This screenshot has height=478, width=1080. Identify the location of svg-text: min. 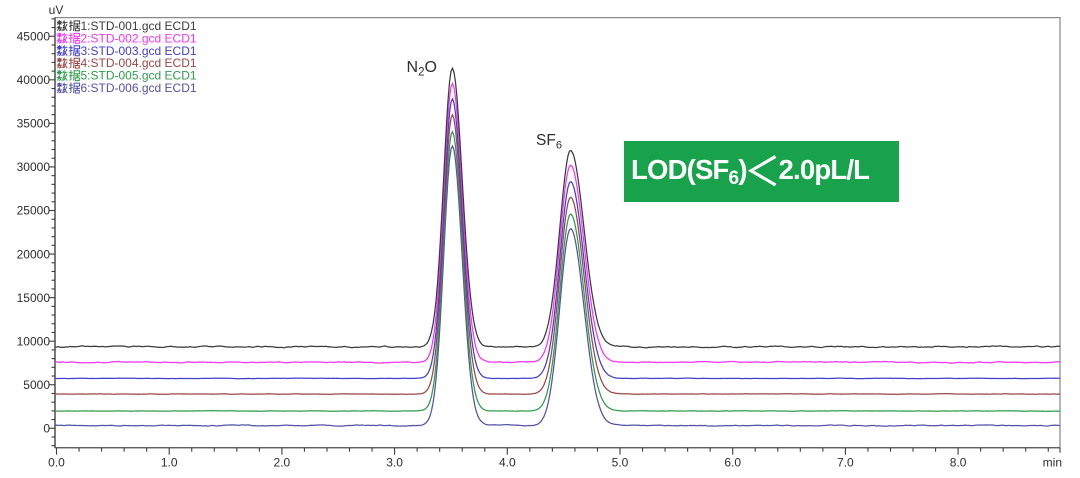
(1052, 463).